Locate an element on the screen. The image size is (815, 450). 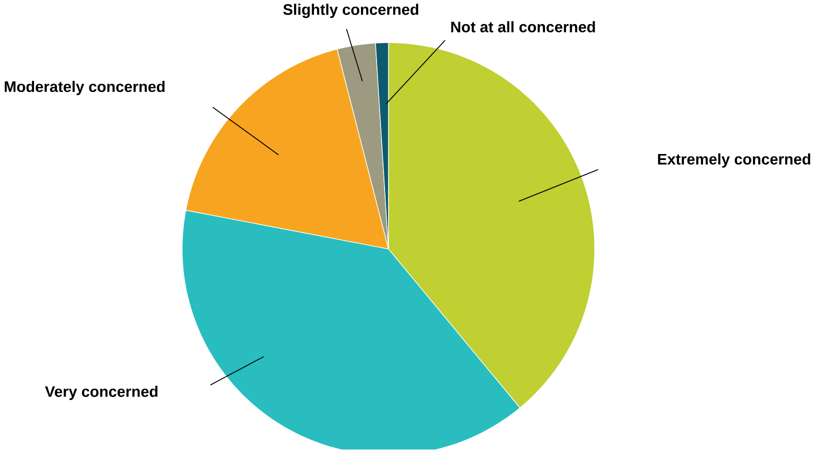
slice-label: Very concerned is located at coordinates (101, 393).